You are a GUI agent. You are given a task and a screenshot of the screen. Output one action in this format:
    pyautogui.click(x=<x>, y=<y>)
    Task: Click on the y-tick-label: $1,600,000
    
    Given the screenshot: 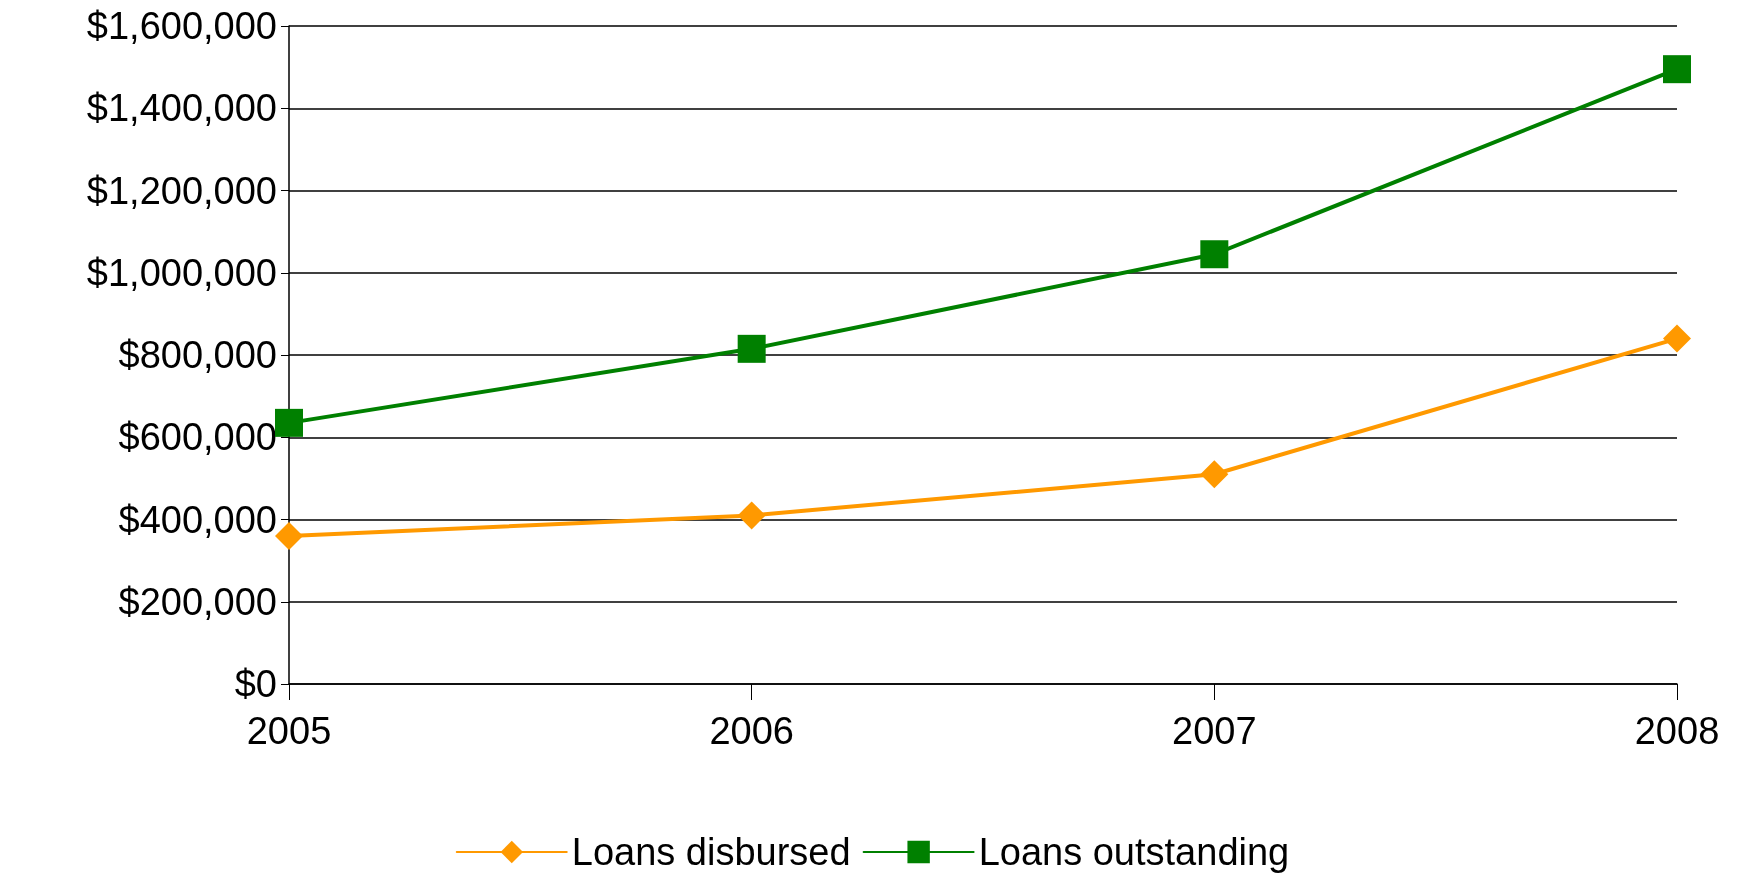 What is the action you would take?
    pyautogui.click(x=181, y=26)
    